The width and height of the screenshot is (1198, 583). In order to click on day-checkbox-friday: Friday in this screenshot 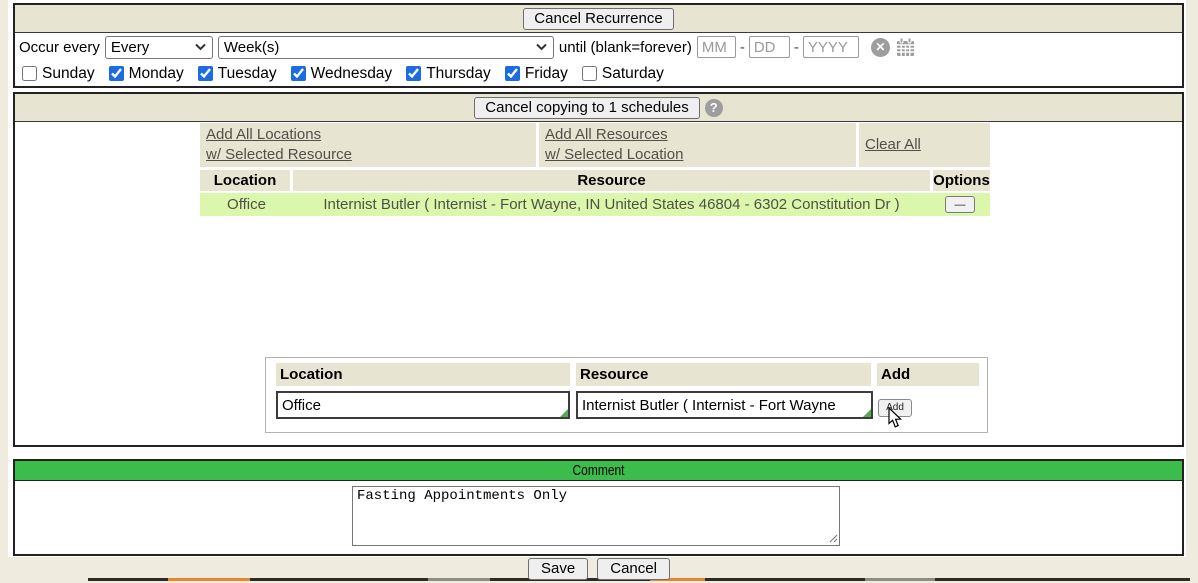, I will do `click(536, 74)`.